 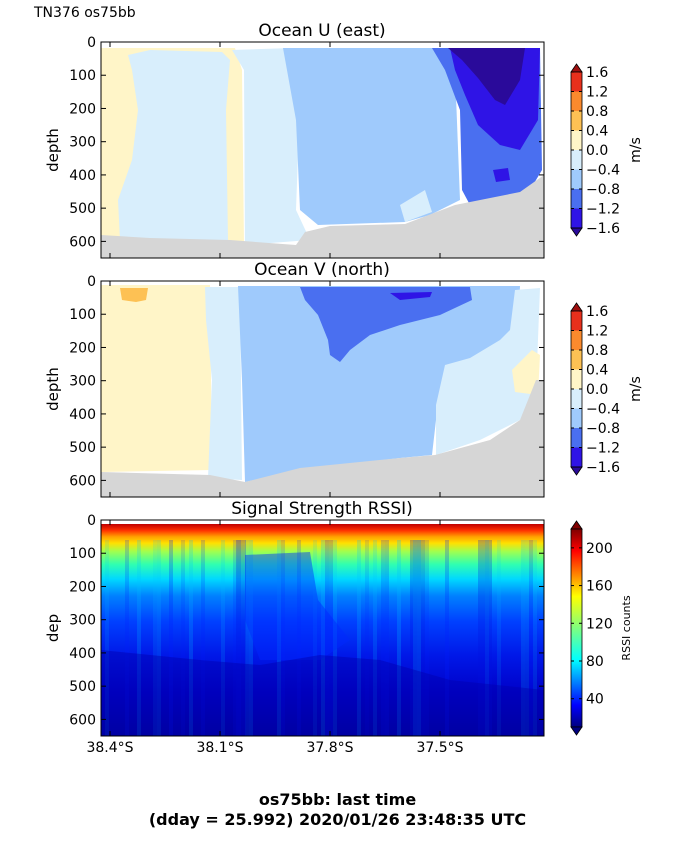 I want to click on x-tick-label: 37.5°S, so click(x=439, y=748).